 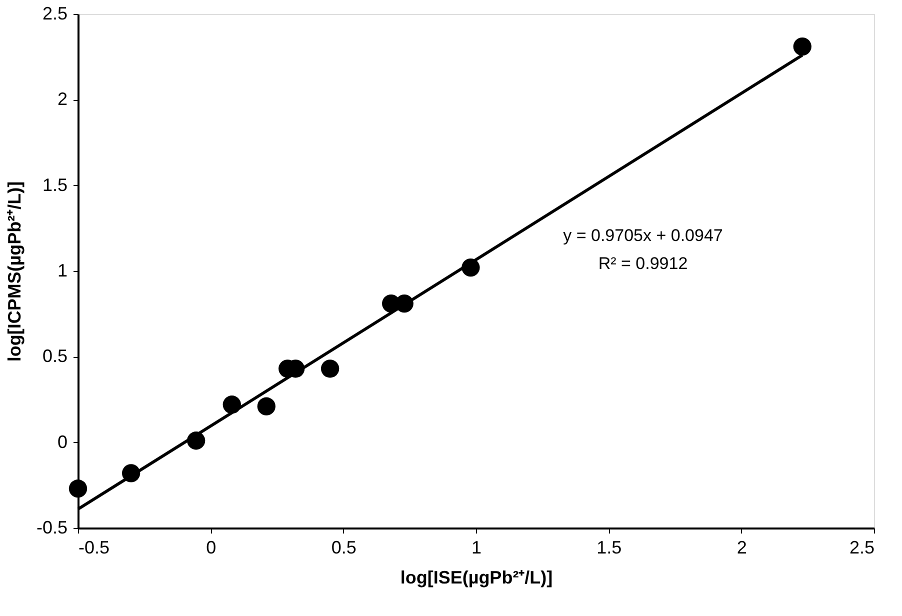 I want to click on y-tick-label: 0, so click(x=62, y=442).